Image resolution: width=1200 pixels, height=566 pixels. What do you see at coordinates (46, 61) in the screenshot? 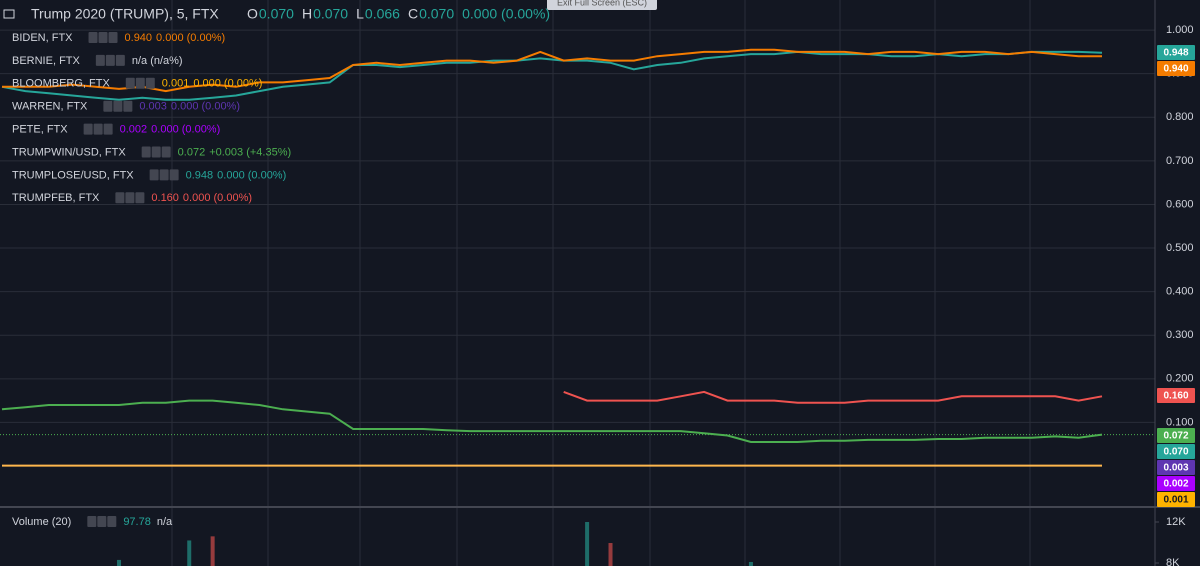
I see `legend-name: BERNIE, FTX` at bounding box center [46, 61].